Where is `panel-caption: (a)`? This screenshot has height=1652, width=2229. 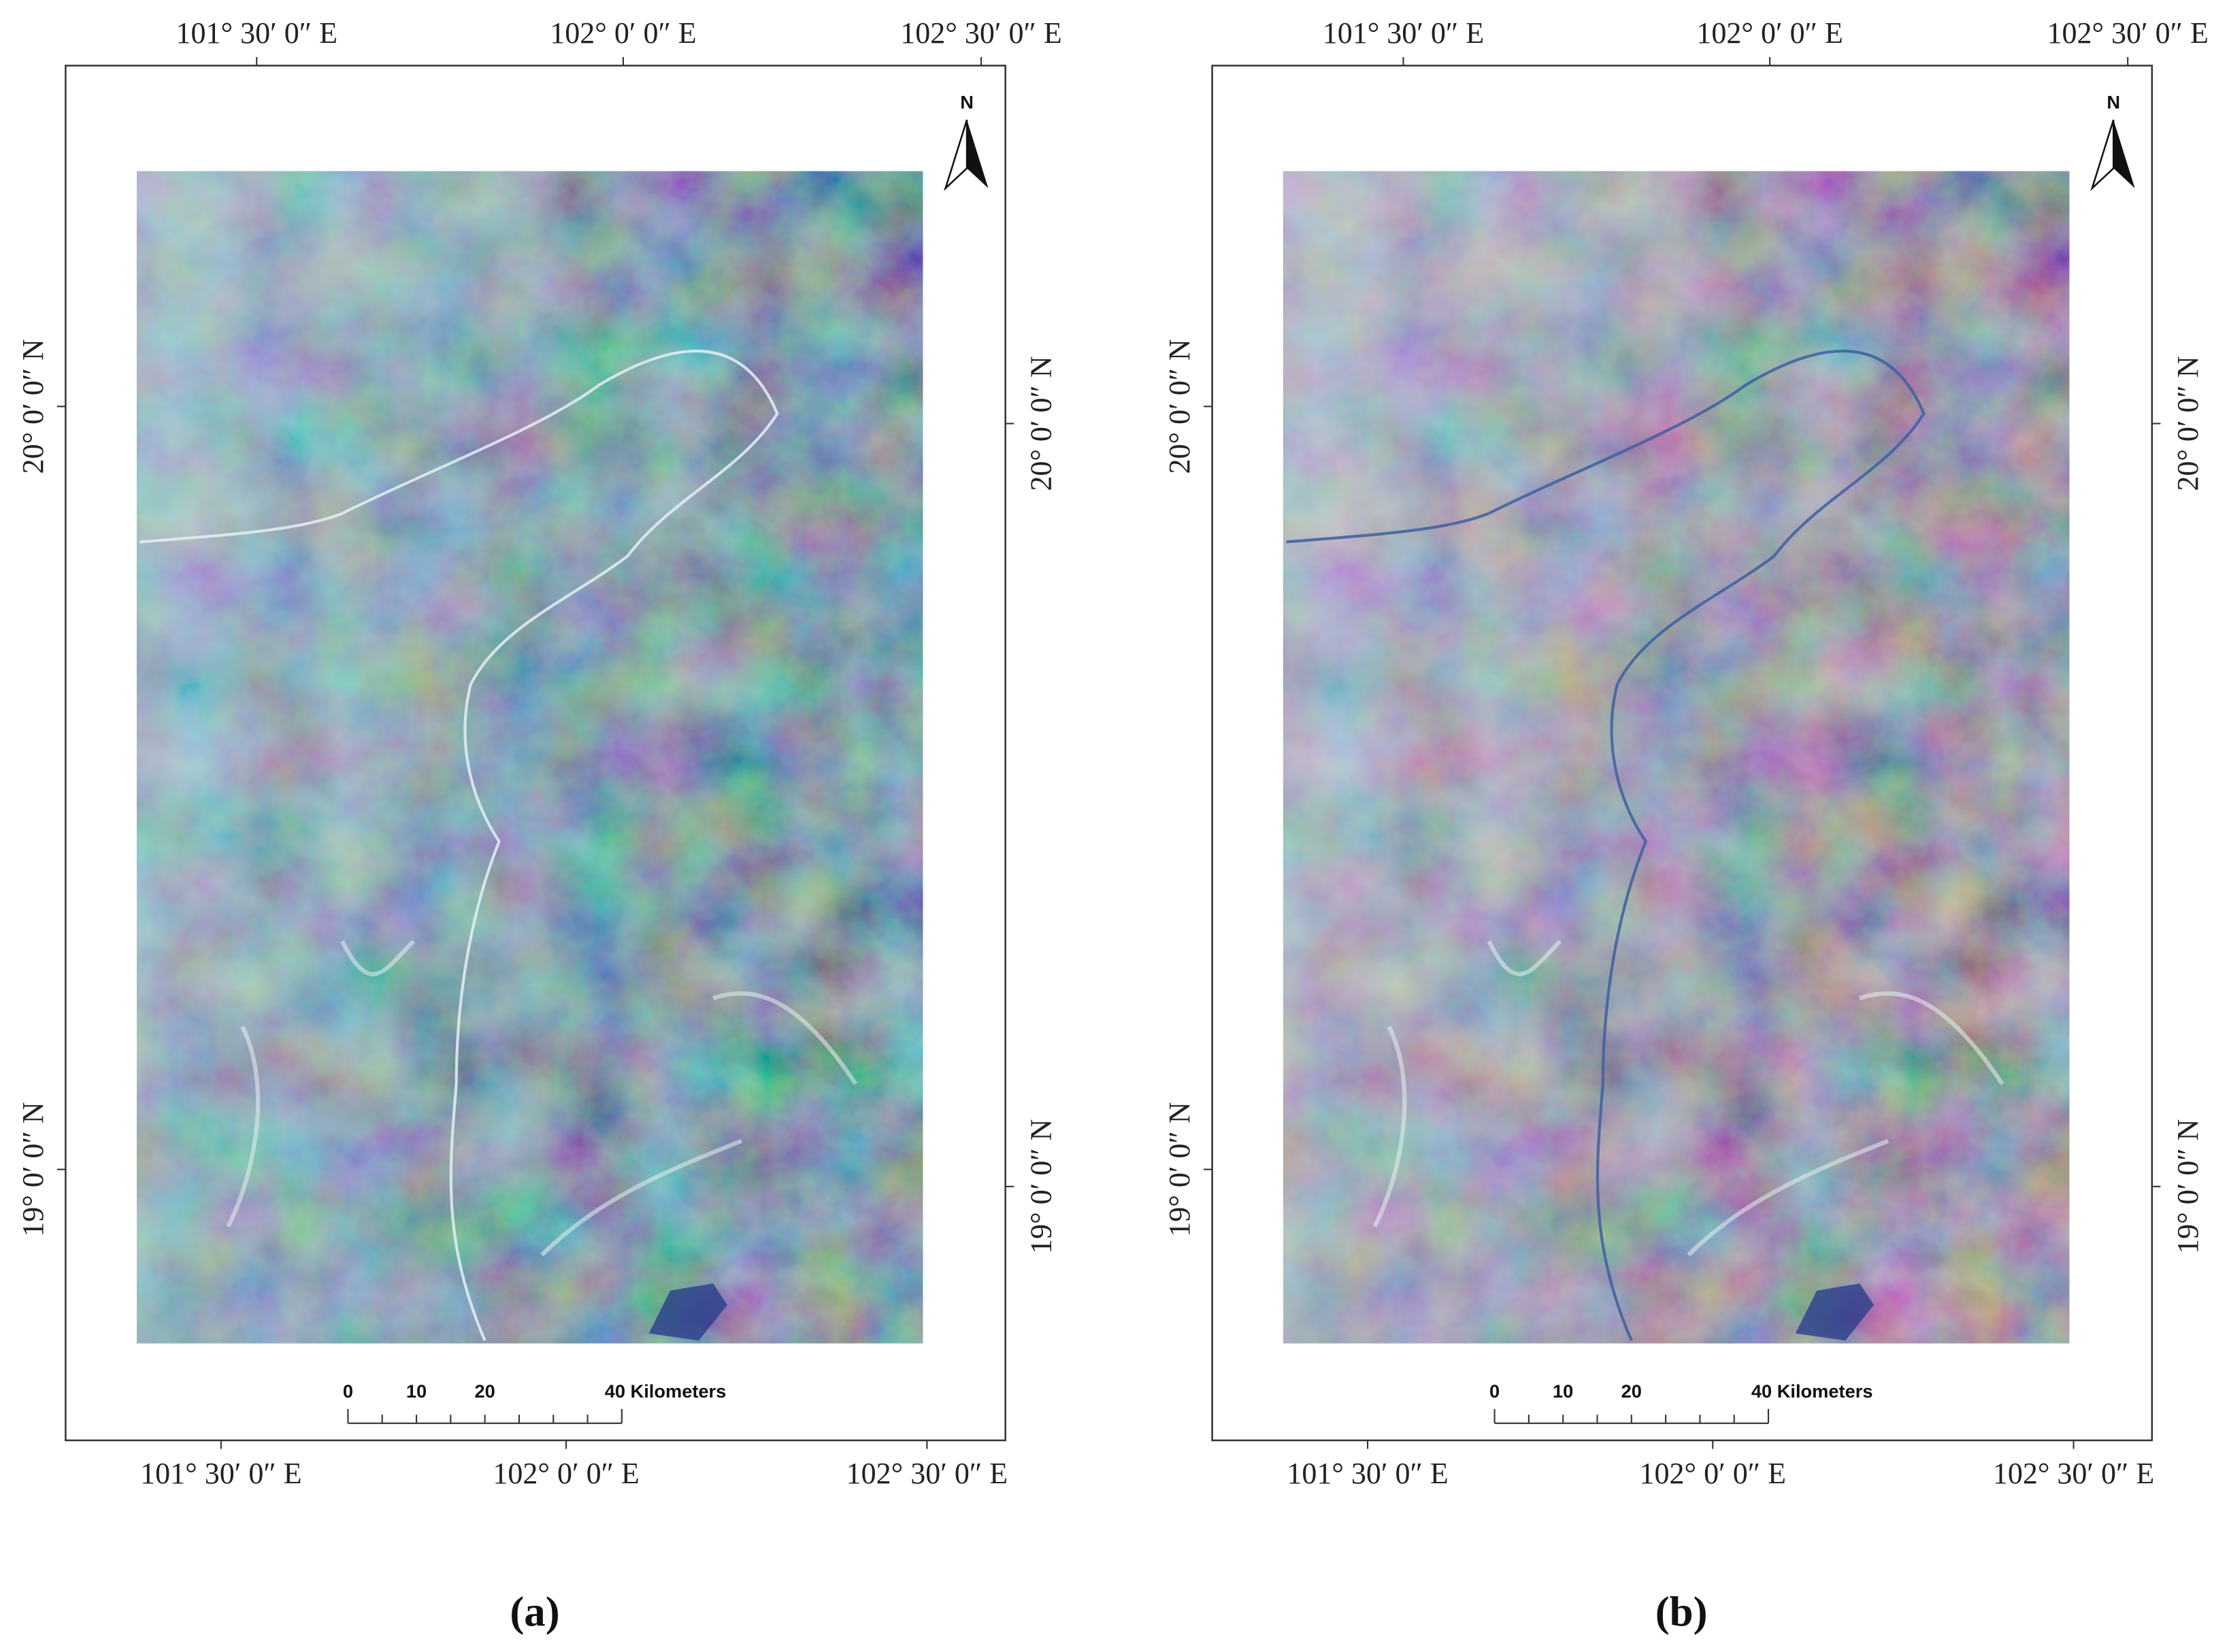
panel-caption: (a) is located at coordinates (534, 1611).